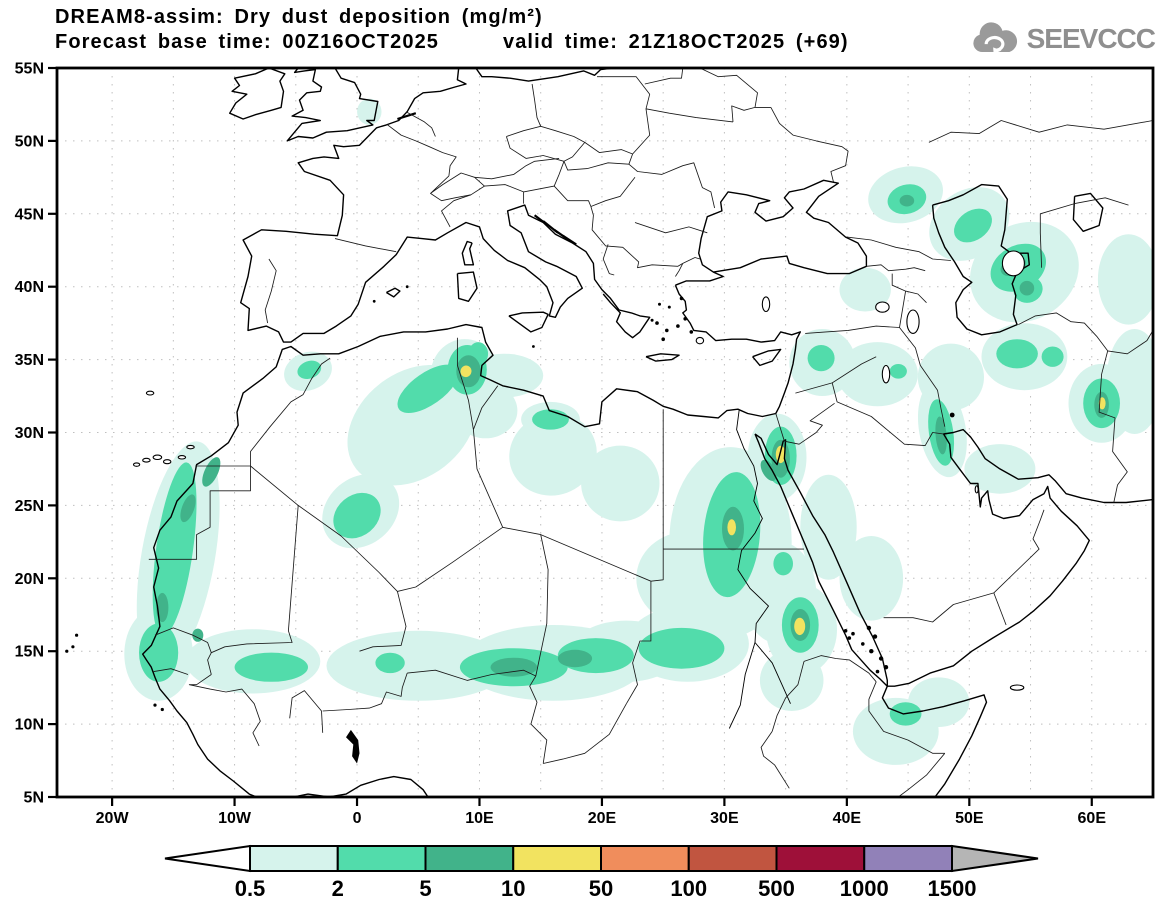  What do you see at coordinates (29, 287) in the screenshot?
I see `lat-tick-label: 40N` at bounding box center [29, 287].